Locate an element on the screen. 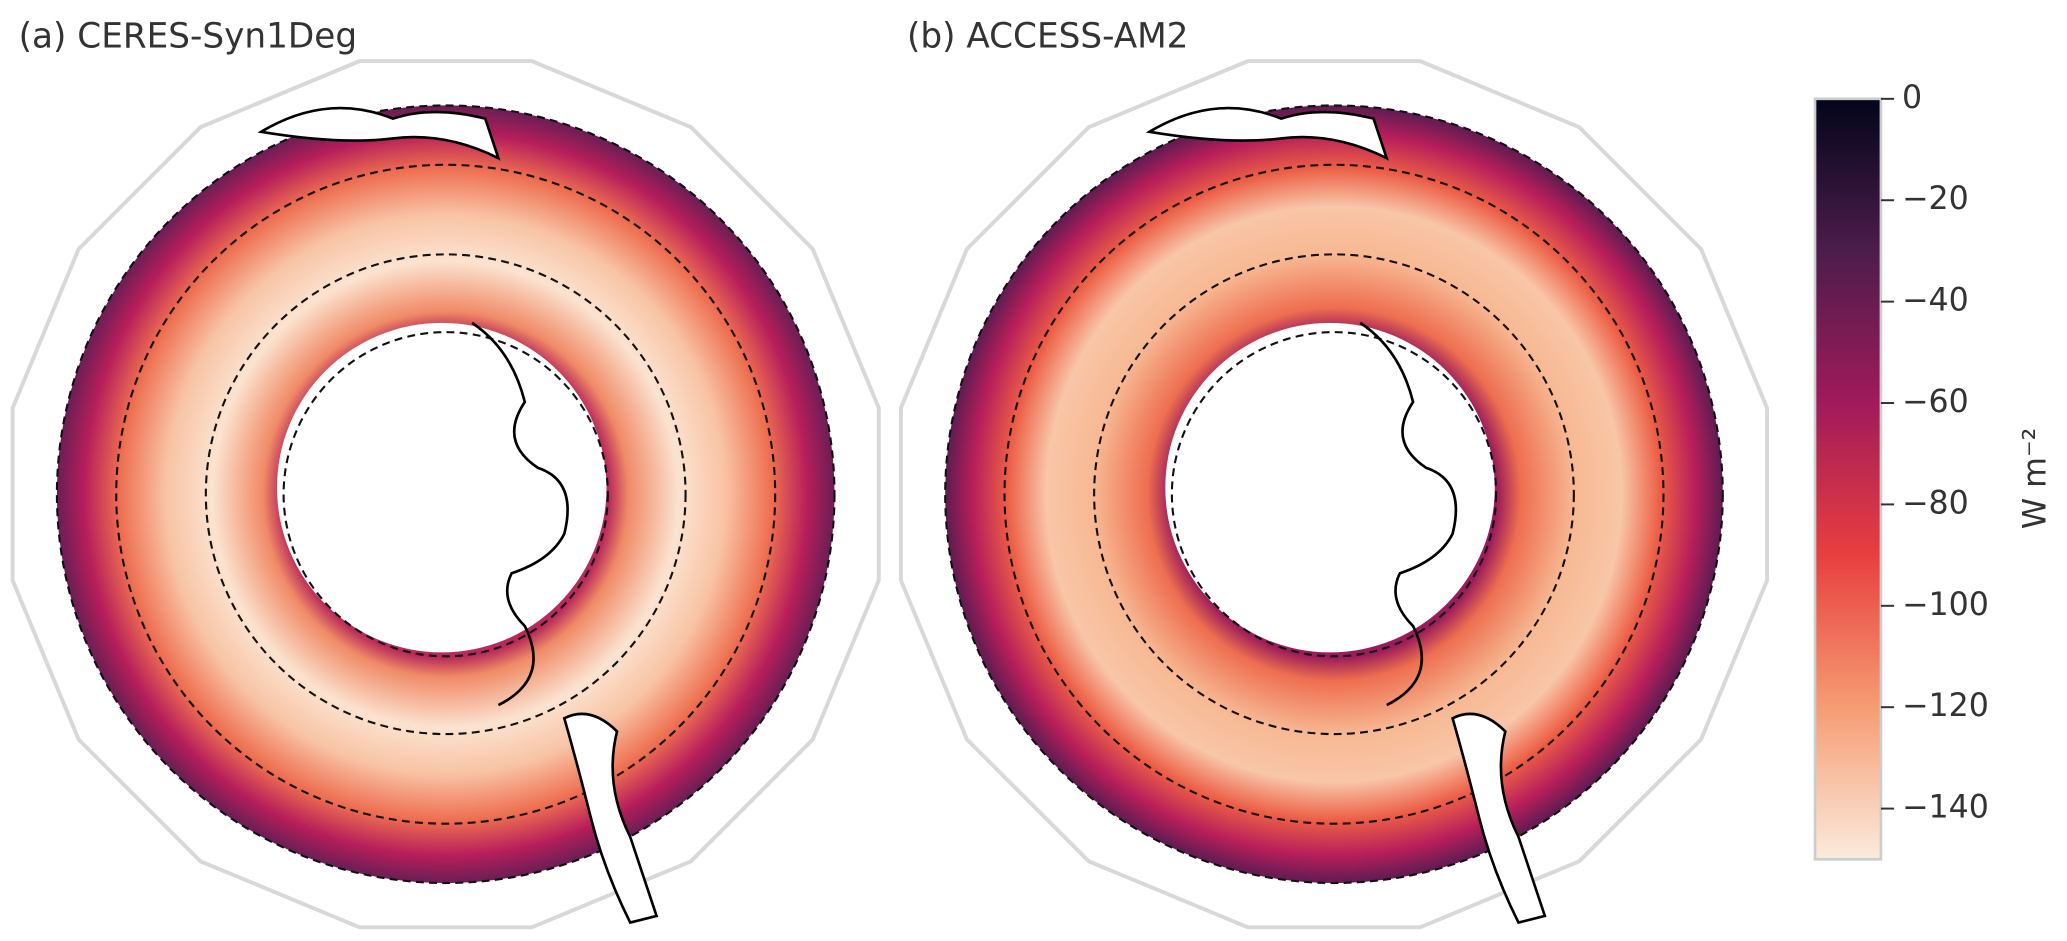 Image resolution: width=2067 pixels, height=941 pixels. colorbar-tick-label: −80 is located at coordinates (1935, 503).